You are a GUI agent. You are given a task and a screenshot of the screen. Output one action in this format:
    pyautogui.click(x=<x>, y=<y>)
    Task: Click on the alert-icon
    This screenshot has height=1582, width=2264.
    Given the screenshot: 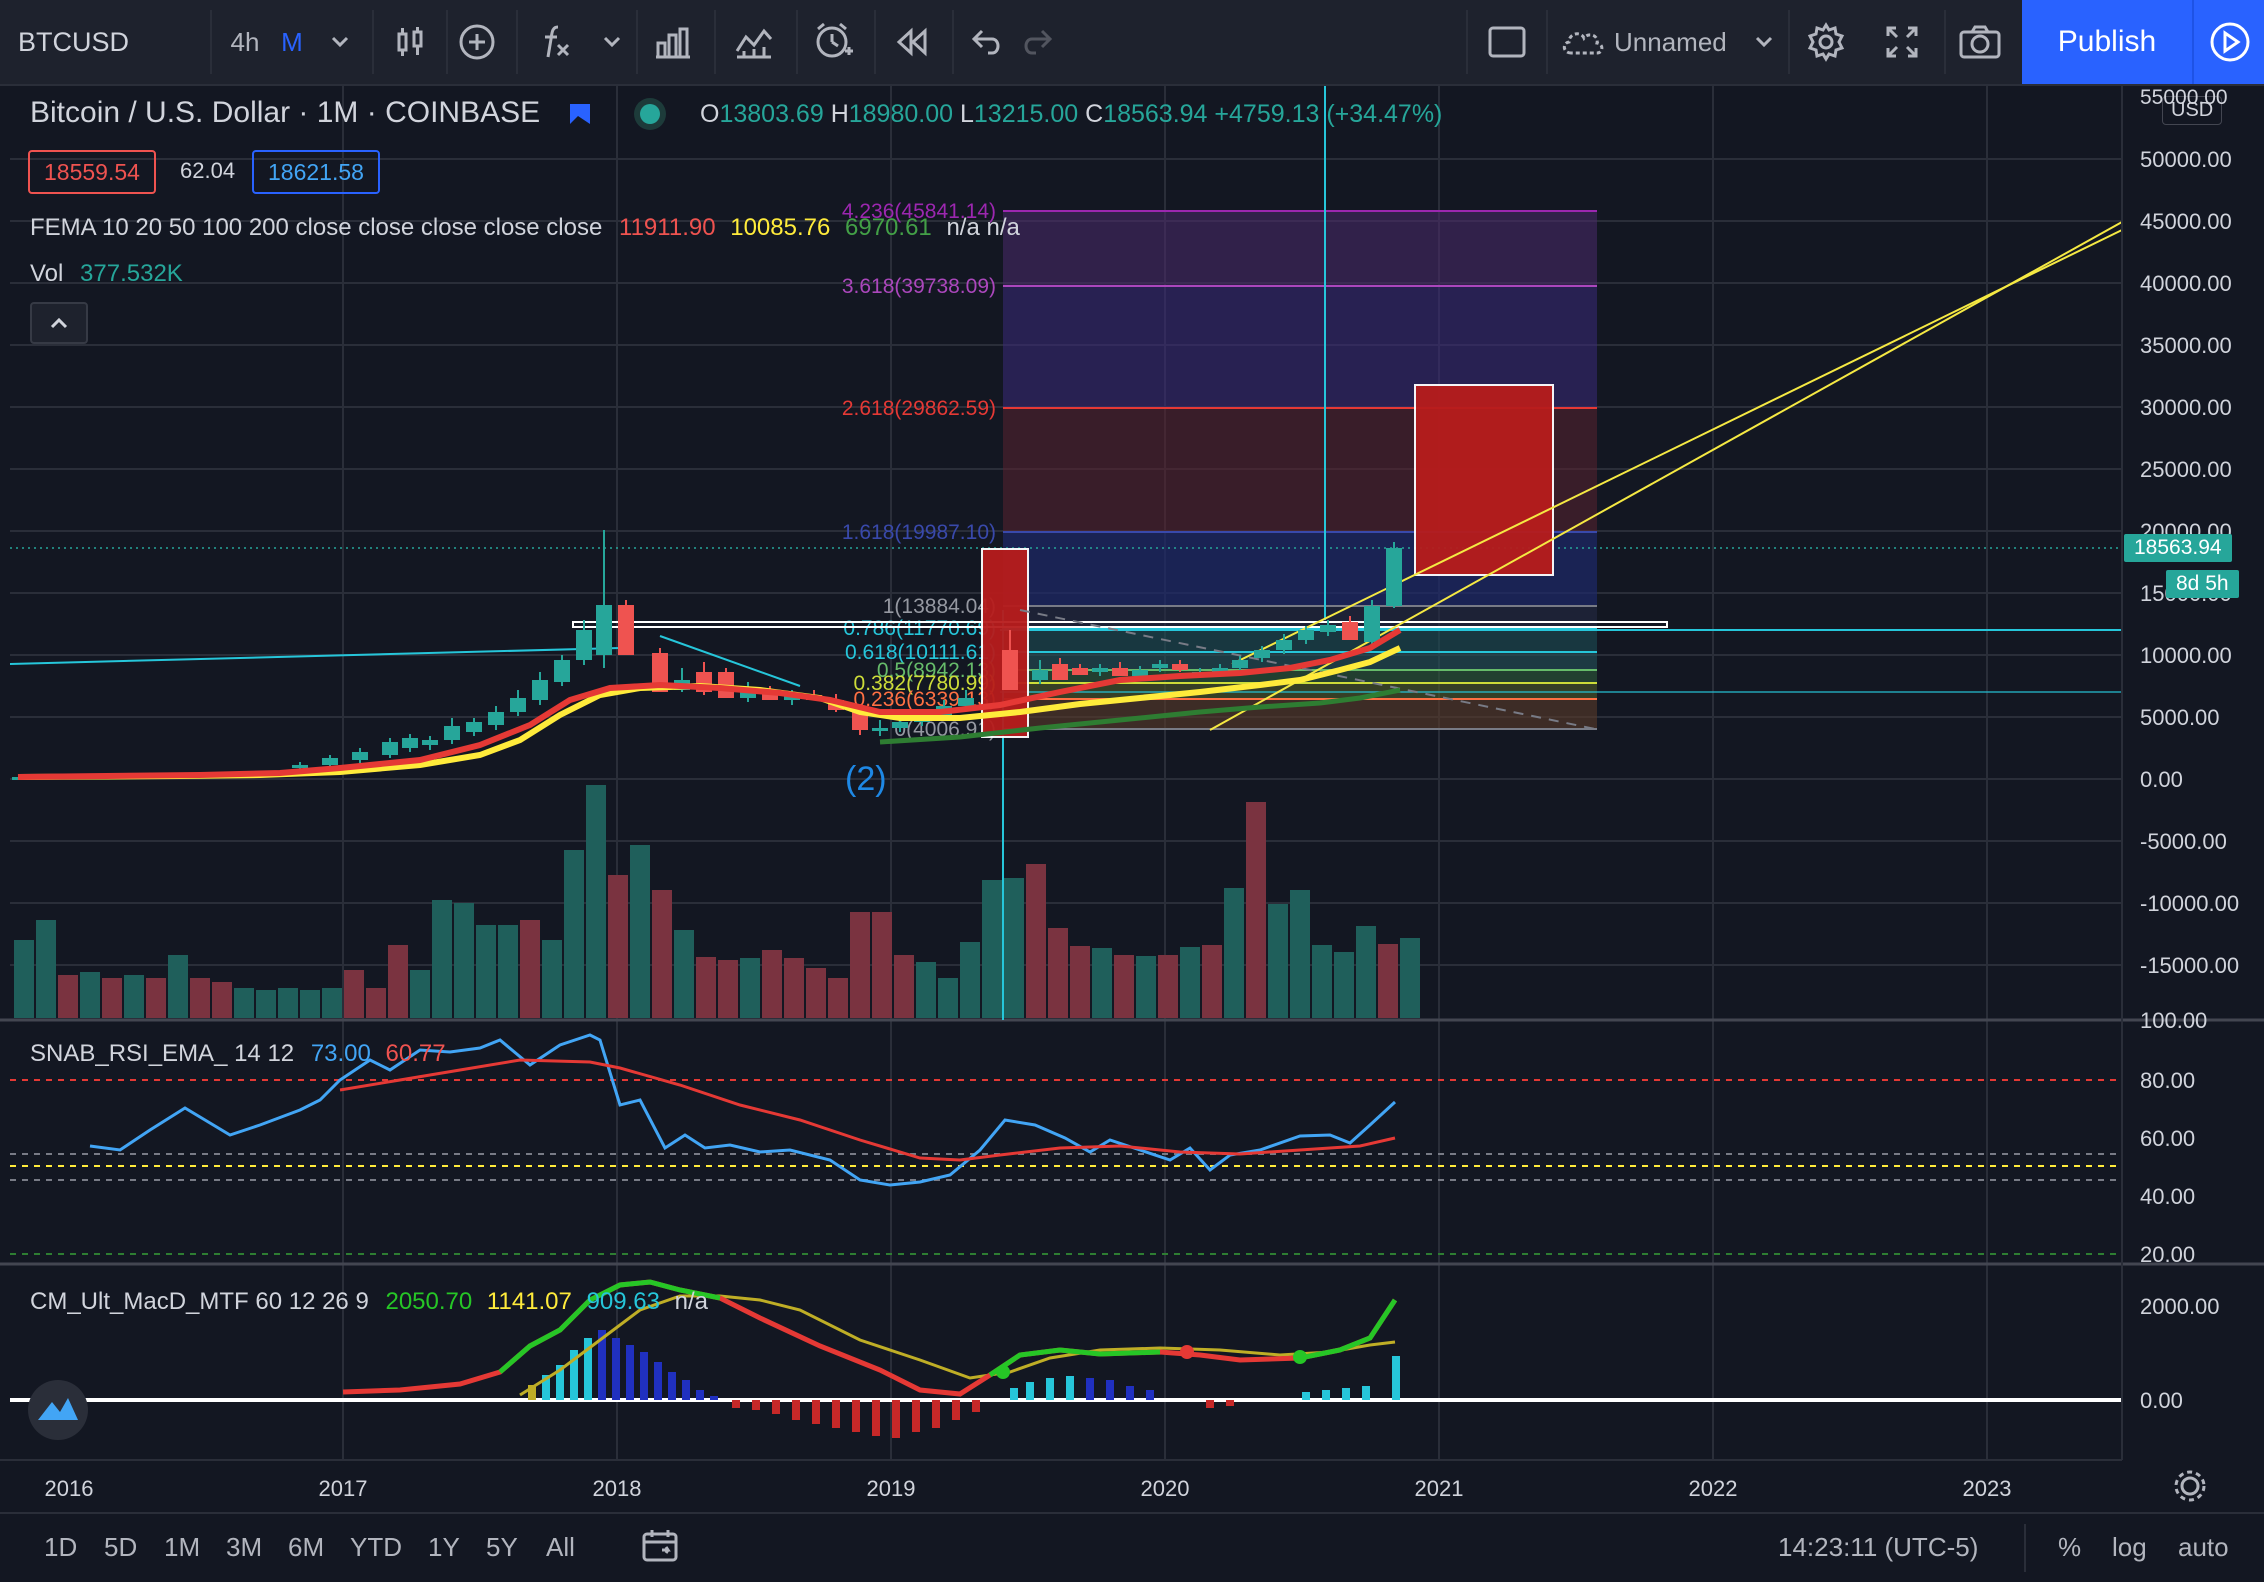 What is the action you would take?
    pyautogui.click(x=834, y=42)
    